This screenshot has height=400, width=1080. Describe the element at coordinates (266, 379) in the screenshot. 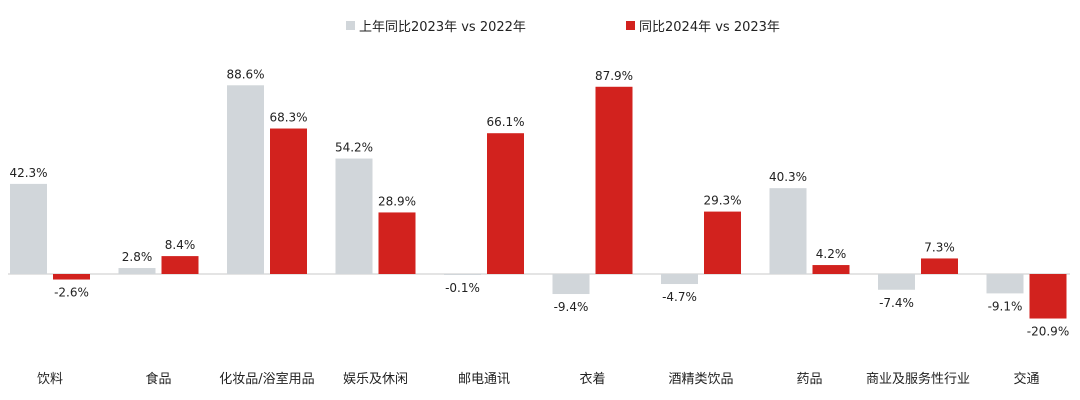

I see `category-label-2: 化妆品/浴室用品` at that location.